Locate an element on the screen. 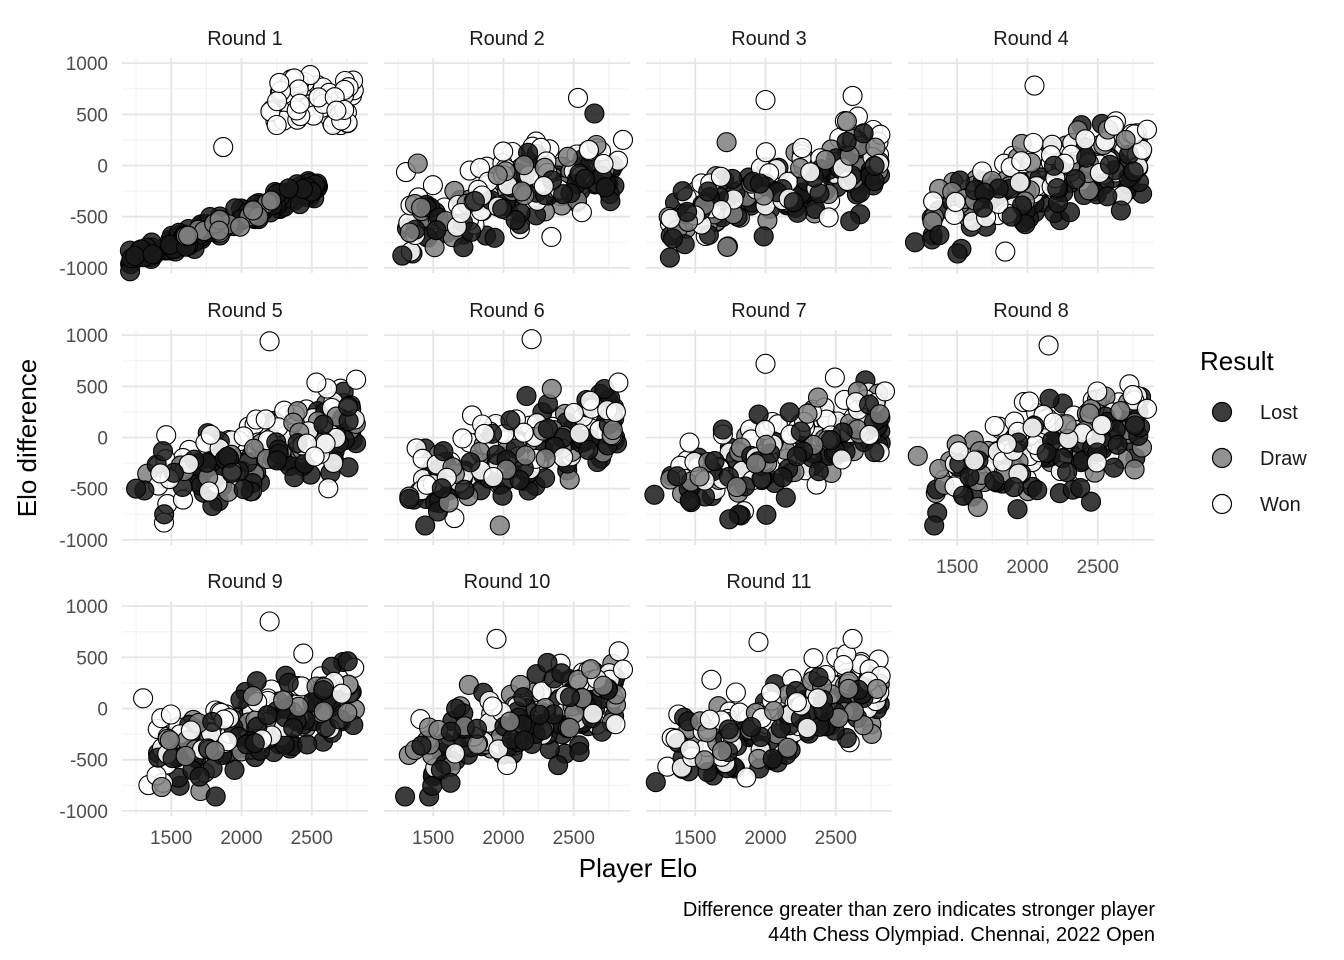  facet-panel: Round 10 is located at coordinates (509, 693).